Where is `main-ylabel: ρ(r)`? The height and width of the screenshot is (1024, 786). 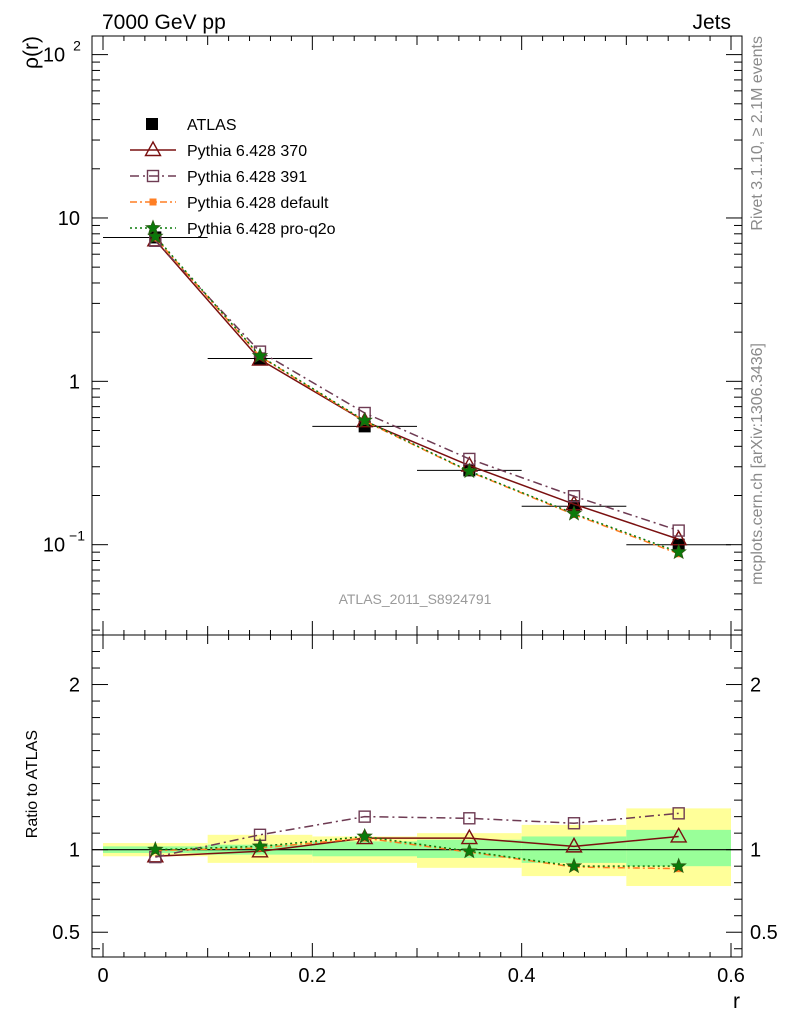
main-ylabel: ρ(r) is located at coordinates (31, 52).